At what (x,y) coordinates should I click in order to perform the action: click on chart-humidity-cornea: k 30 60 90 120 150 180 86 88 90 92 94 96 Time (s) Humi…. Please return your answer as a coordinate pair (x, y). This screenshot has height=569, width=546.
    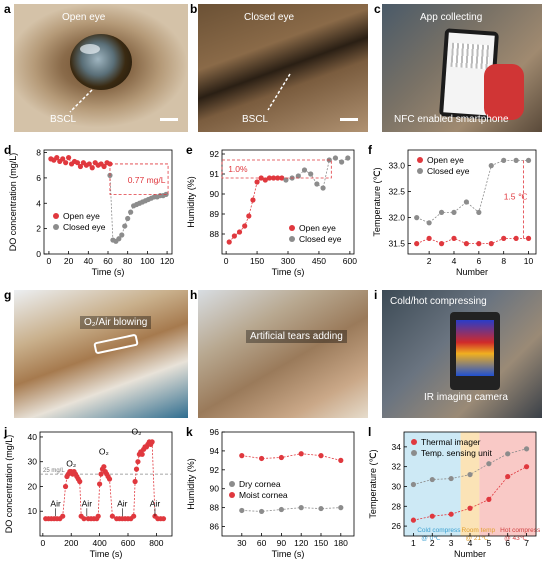
    Looking at the image, I should click on (270, 492).